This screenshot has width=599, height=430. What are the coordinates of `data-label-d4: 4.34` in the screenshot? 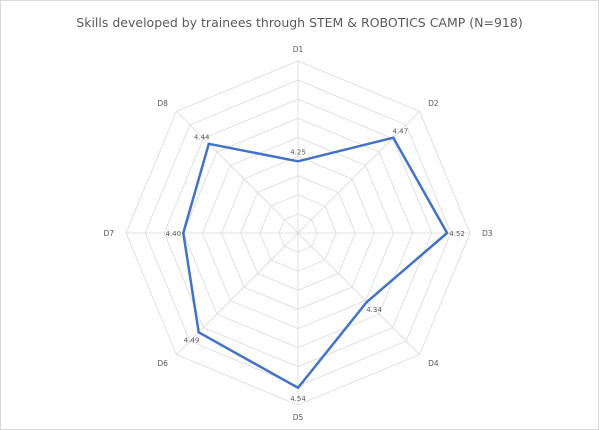 It's located at (374, 310).